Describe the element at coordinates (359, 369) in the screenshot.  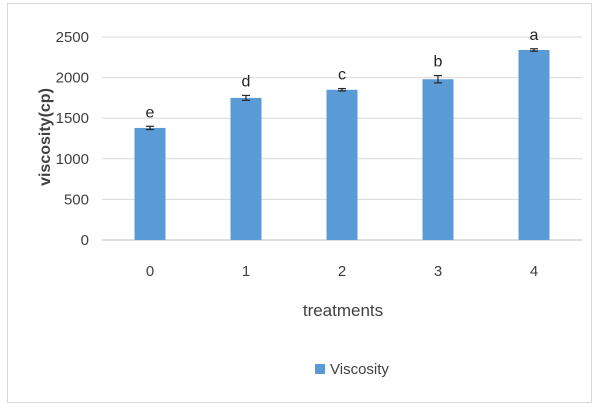
I see `legend-label: Viscosity` at that location.